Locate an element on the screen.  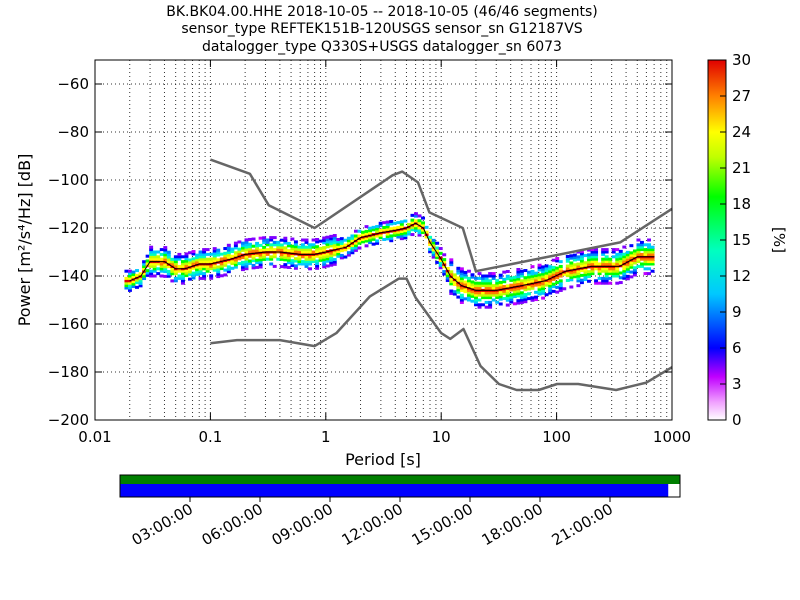
x-tick-label: 0.1 is located at coordinates (210, 437).